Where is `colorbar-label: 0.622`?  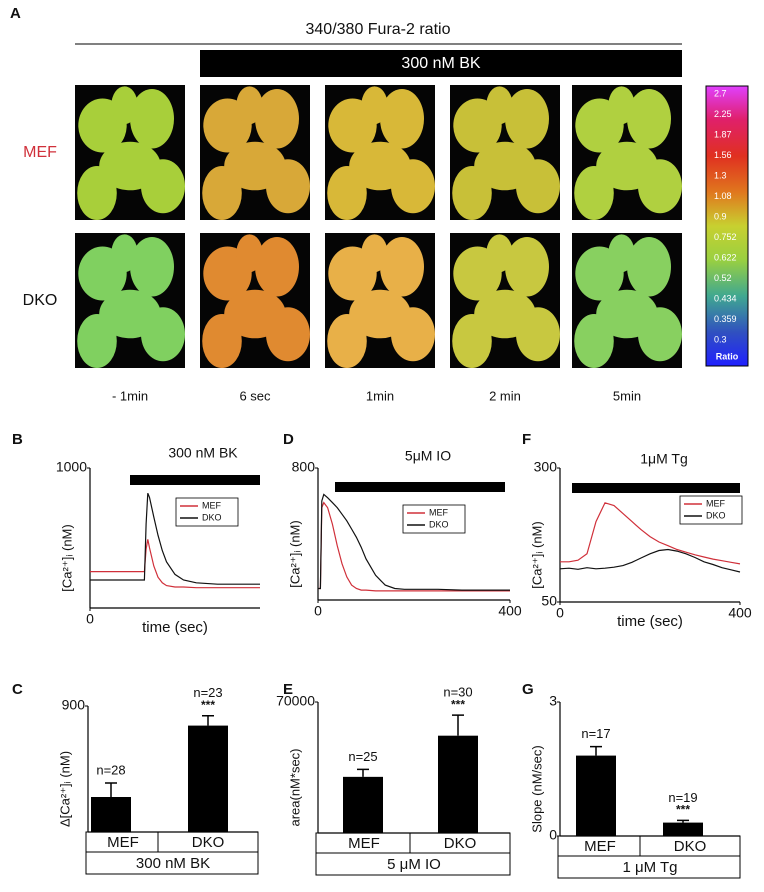
colorbar-label: 0.622 is located at coordinates (725, 257).